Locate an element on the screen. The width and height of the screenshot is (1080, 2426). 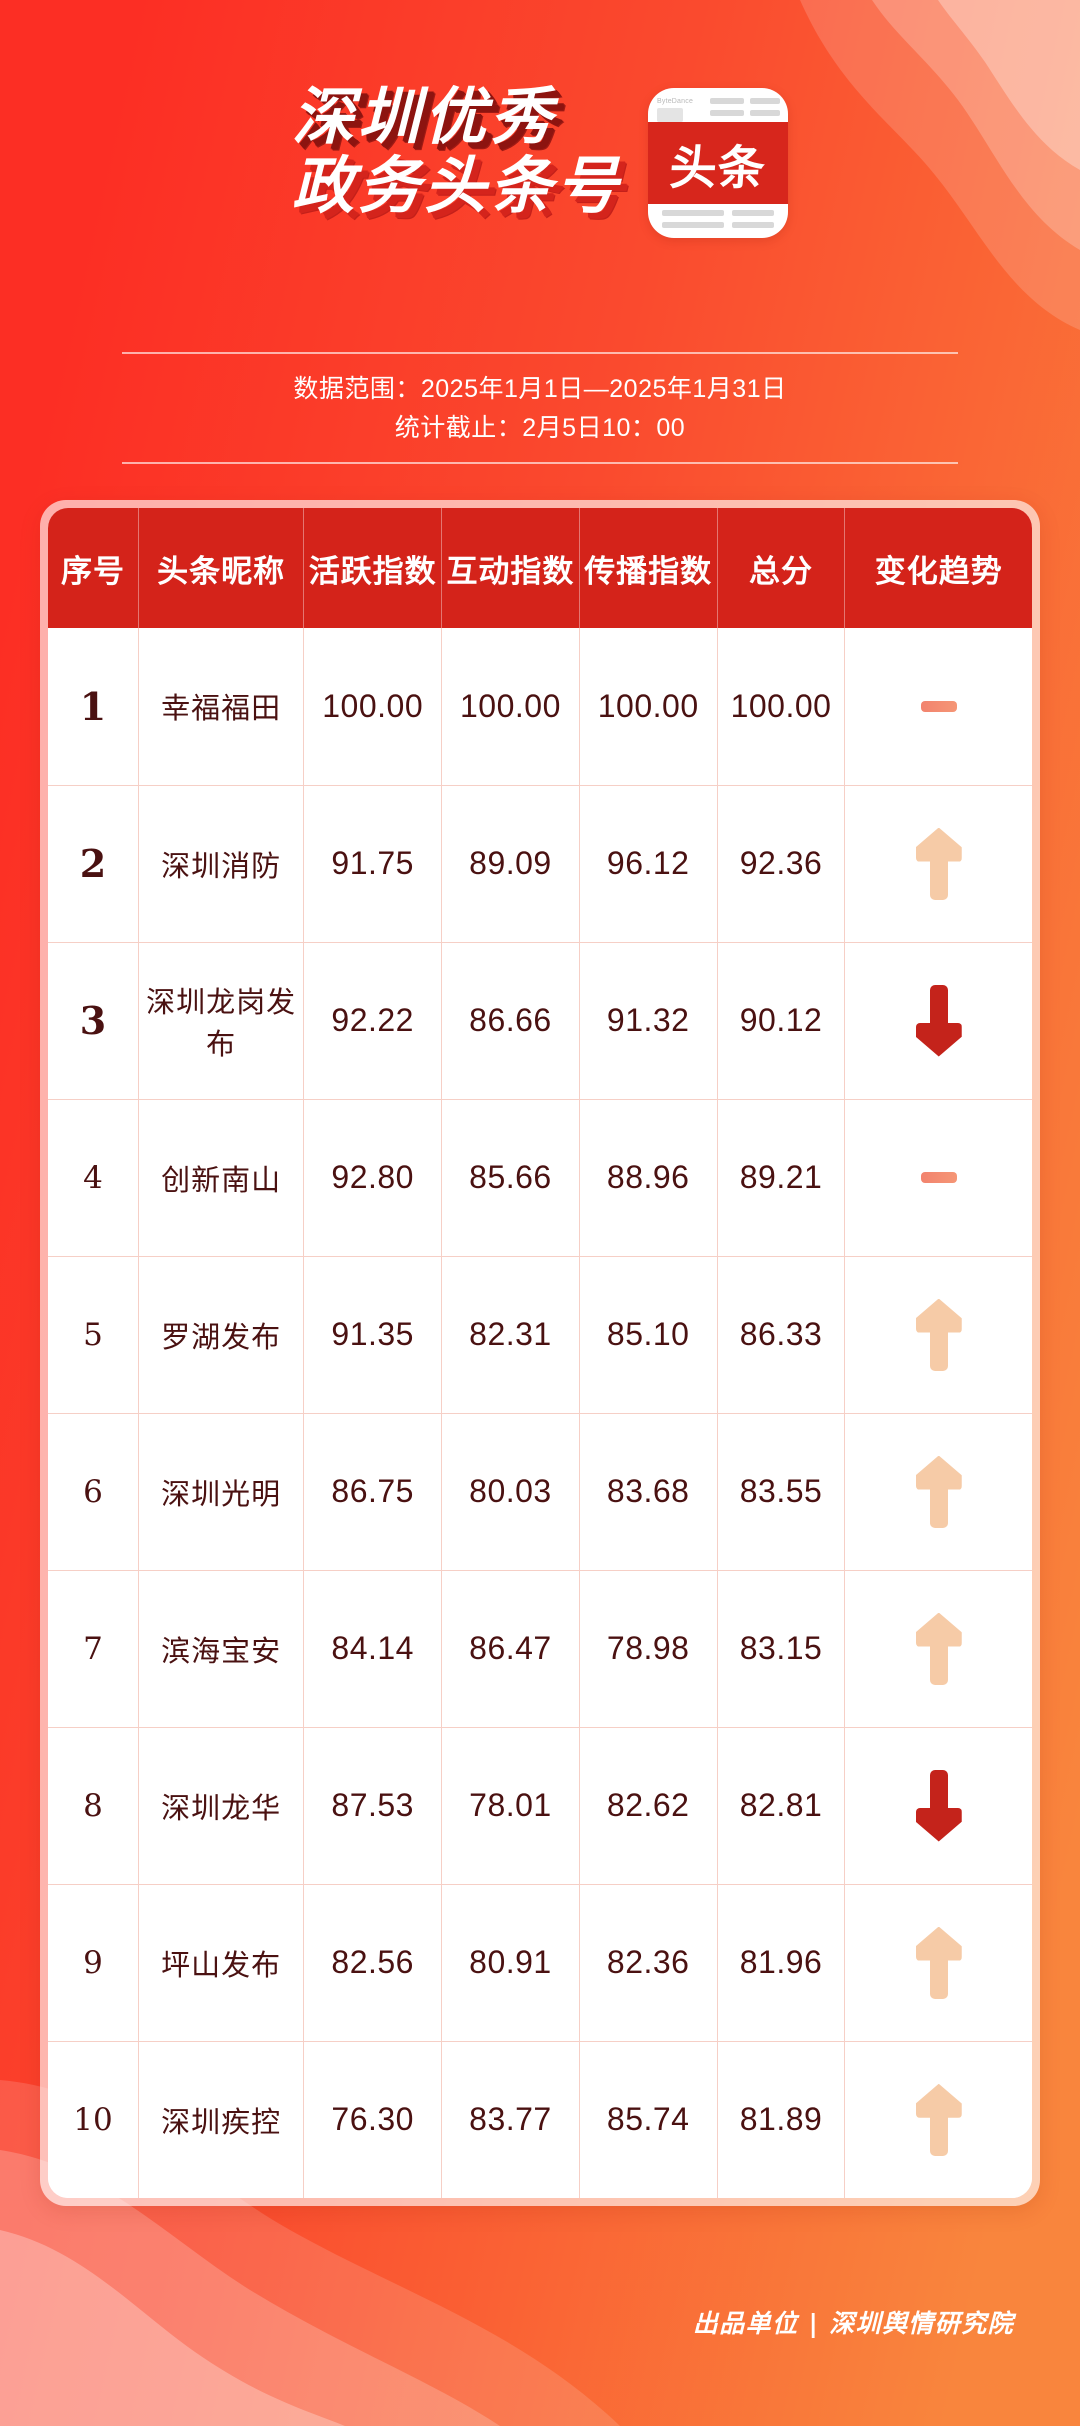
meta-lines: 数据范围：2025年1月1日—2025年1月31日 统计截止：2月5日10：00 is located at coordinates (540, 408).